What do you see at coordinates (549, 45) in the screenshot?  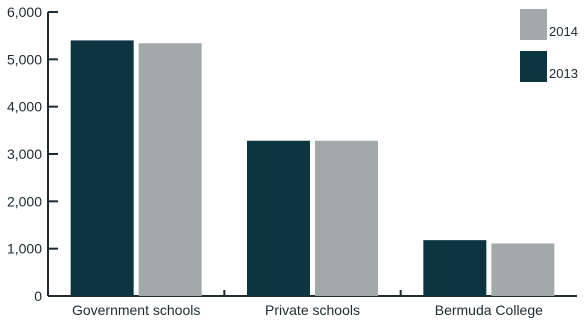 I see `legend: 2014 2013` at bounding box center [549, 45].